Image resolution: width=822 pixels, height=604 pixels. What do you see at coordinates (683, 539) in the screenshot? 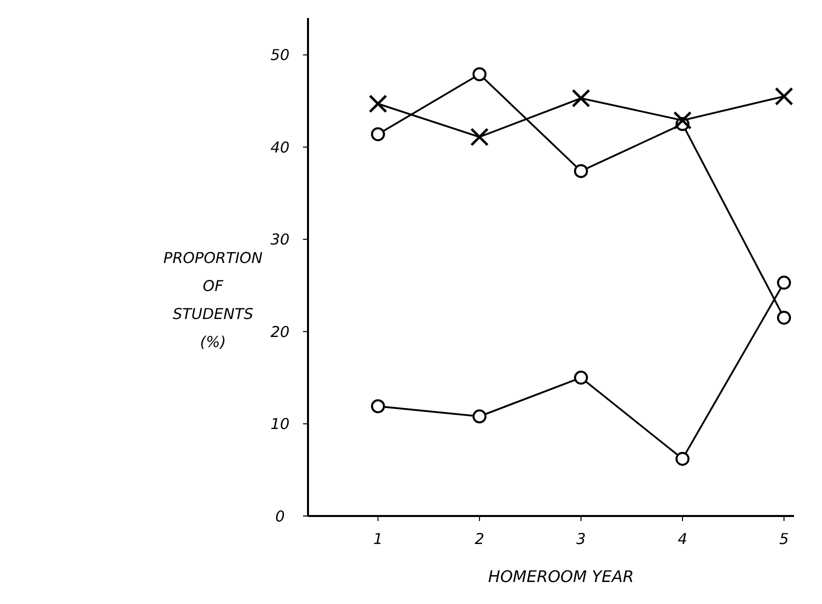
I see `x-tick-label: 4` at bounding box center [683, 539].